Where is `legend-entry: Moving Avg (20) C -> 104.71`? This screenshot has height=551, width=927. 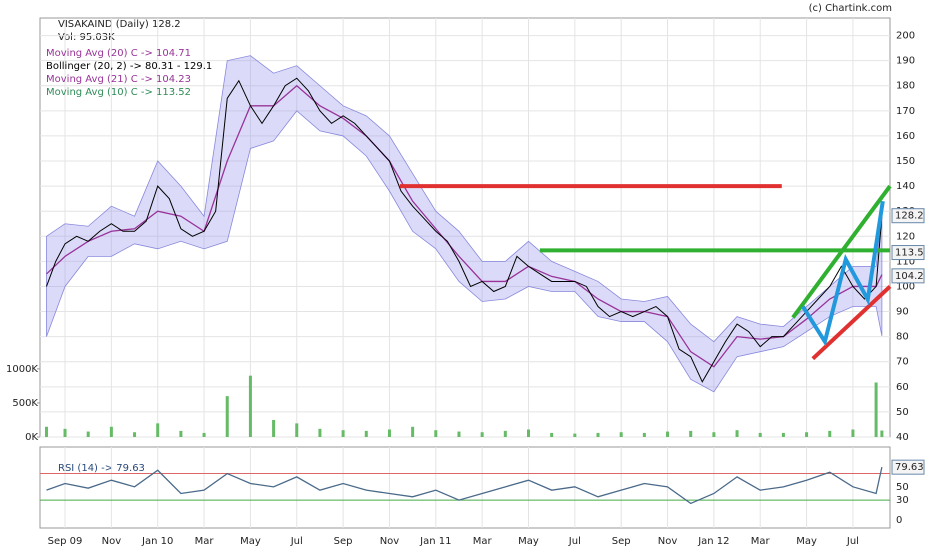
legend-entry: Moving Avg (20) C -> 104.71 is located at coordinates (118, 53).